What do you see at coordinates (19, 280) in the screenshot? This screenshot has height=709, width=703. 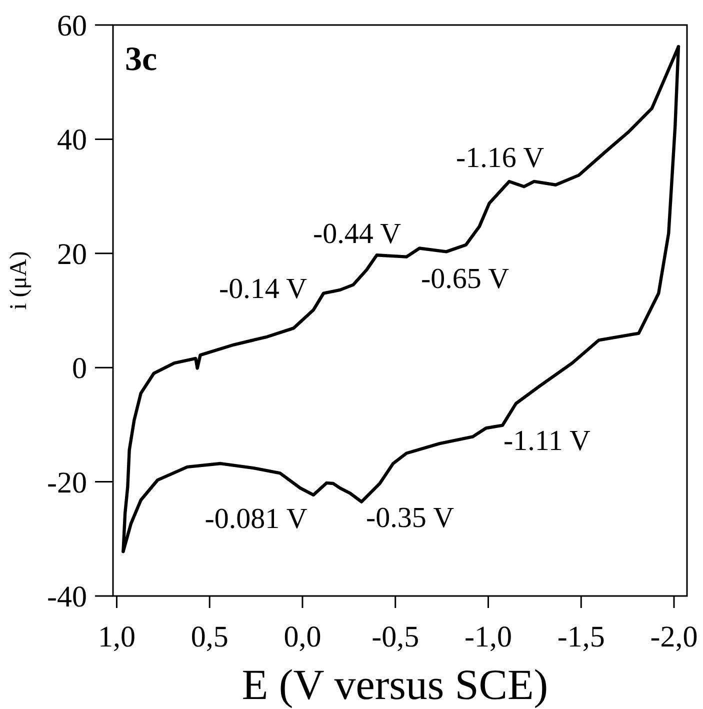 I see `y-axis-title: i (μA)` at bounding box center [19, 280].